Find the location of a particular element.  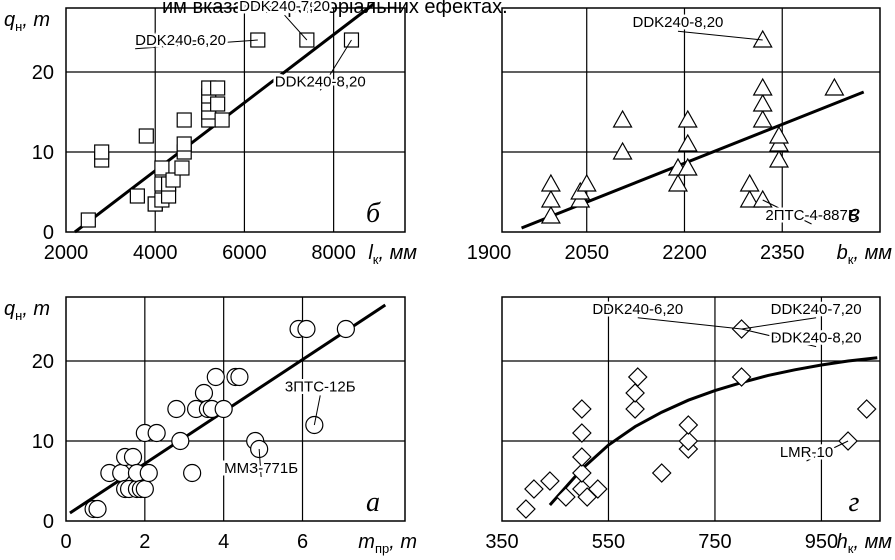

x-tick-label: 4 is located at coordinates (223, 542).